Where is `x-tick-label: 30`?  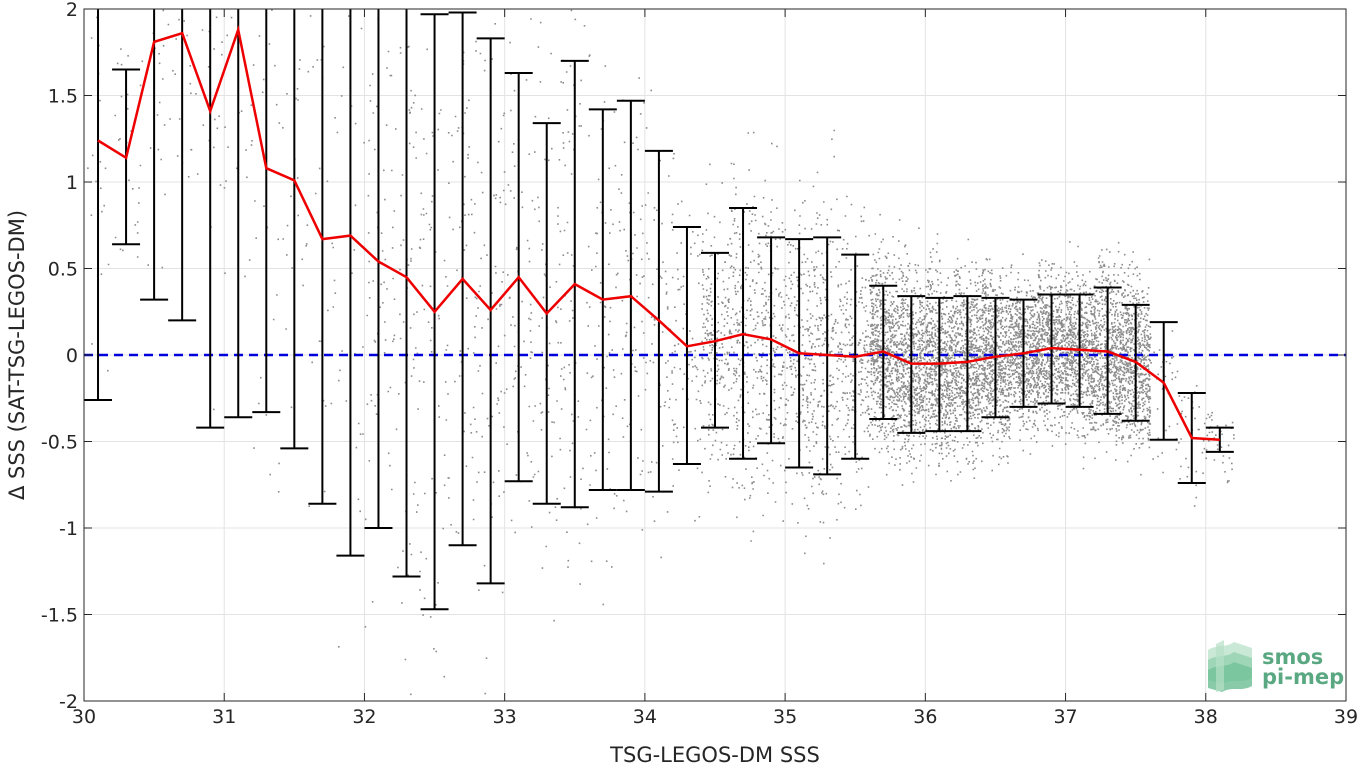 x-tick-label: 30 is located at coordinates (84, 717).